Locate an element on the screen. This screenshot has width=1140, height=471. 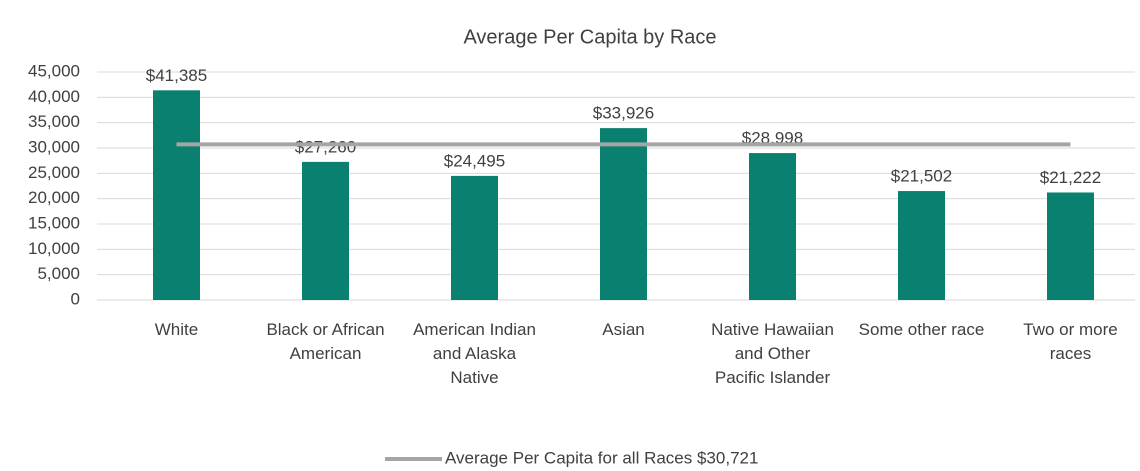
y-tick-label: 10,000 is located at coordinates (54, 248).